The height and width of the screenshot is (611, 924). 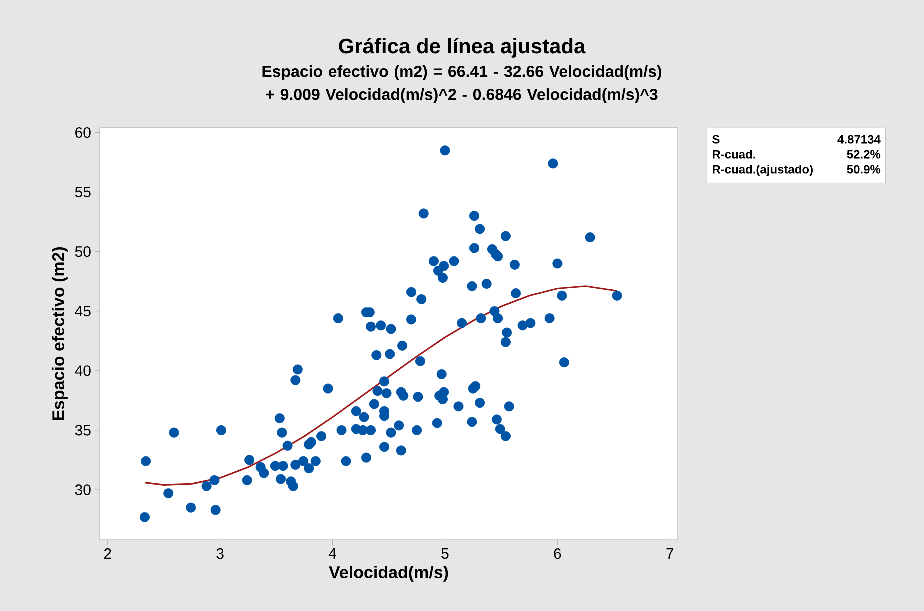 I want to click on text: 50.9%, so click(x=864, y=169).